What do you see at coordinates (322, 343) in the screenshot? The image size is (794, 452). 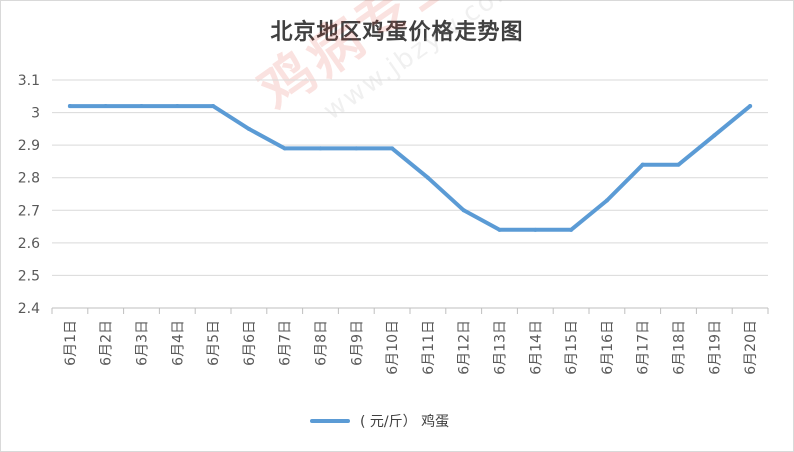 I see `x-tick-label: 6月8日` at bounding box center [322, 343].